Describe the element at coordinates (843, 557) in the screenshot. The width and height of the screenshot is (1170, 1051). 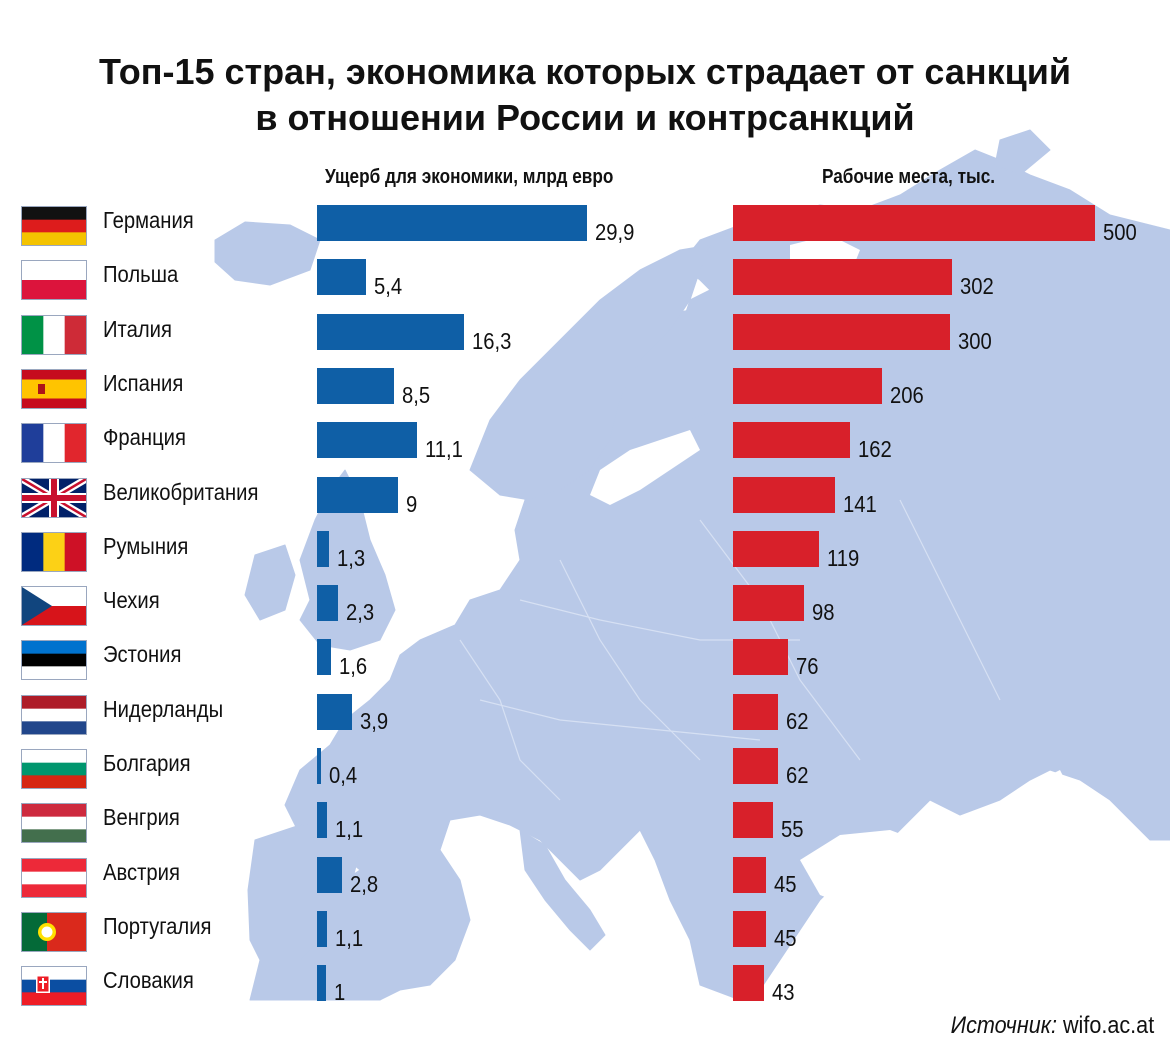
I see `jobs-value-label: 119` at that location.